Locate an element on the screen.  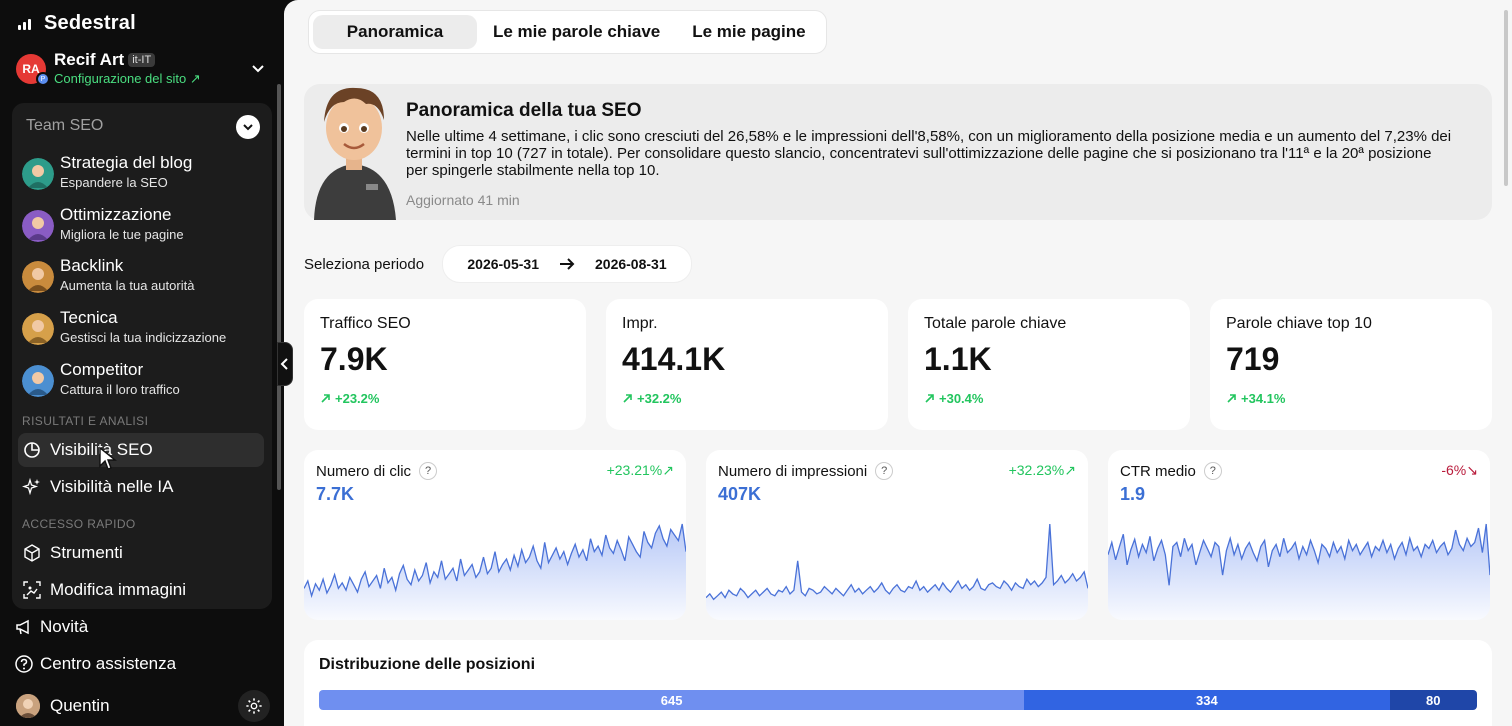
section-label-results: RISULTATI E ANALISI is located at coordinates (85, 421).